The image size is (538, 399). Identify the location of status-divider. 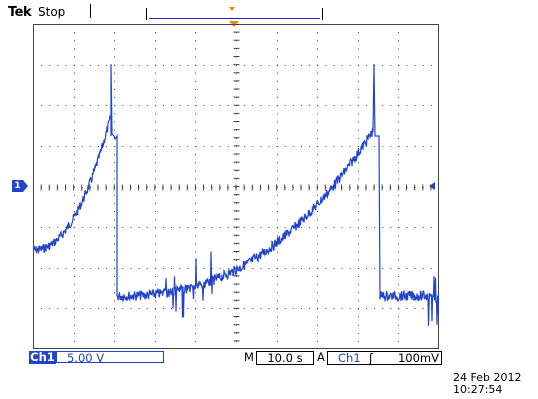
(90, 11).